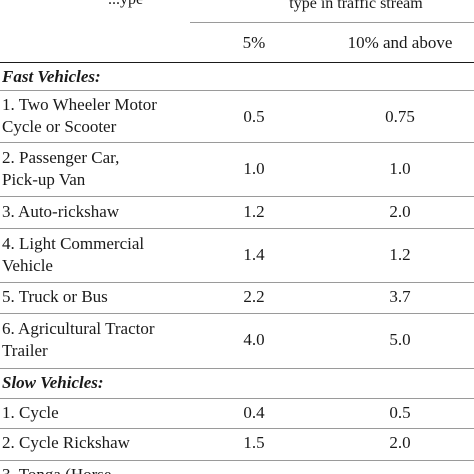 The height and width of the screenshot is (474, 474). What do you see at coordinates (356, 6) in the screenshot?
I see `column-group-header: type in traffic stream` at bounding box center [356, 6].